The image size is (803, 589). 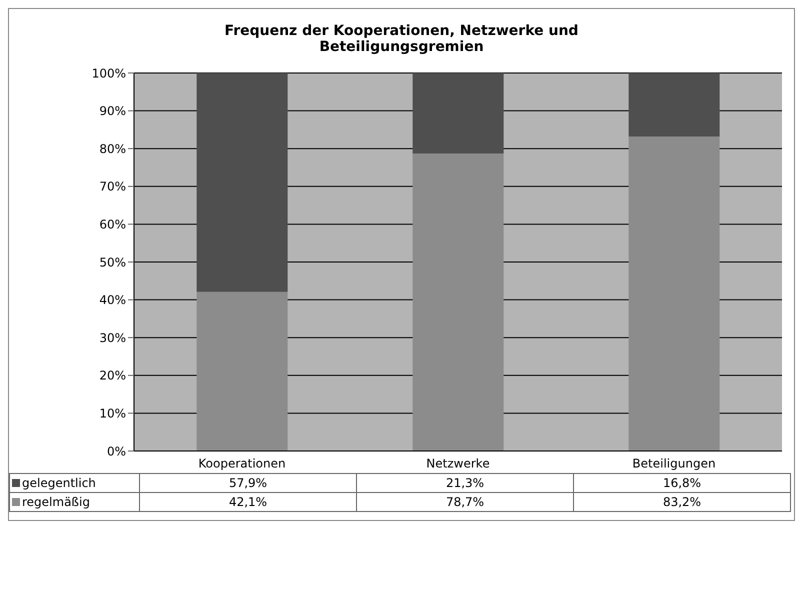 What do you see at coordinates (116, 451) in the screenshot?
I see `y-tick-label: 0%` at bounding box center [116, 451].